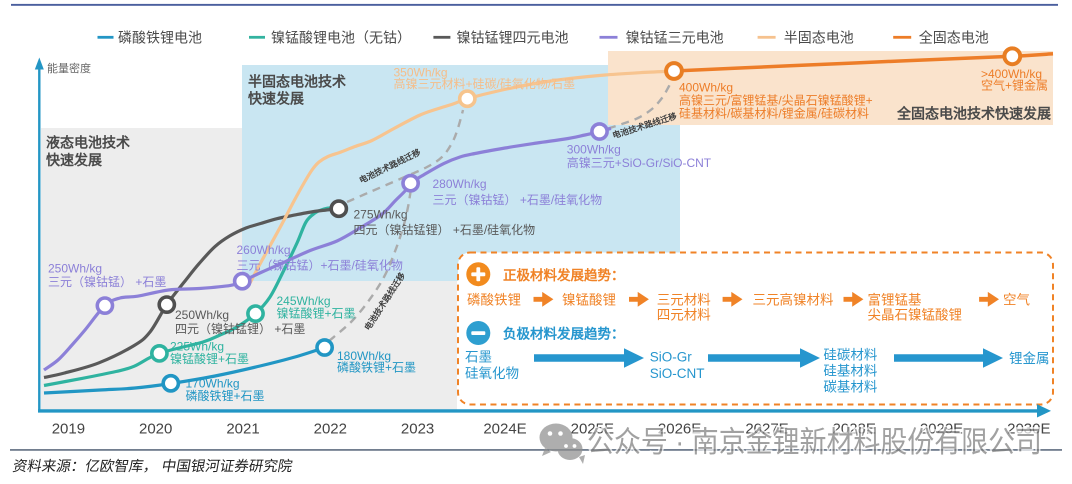 The height and width of the screenshot is (484, 1072). Describe the element at coordinates (679, 429) in the screenshot. I see `svg-text: 2026E` at that location.